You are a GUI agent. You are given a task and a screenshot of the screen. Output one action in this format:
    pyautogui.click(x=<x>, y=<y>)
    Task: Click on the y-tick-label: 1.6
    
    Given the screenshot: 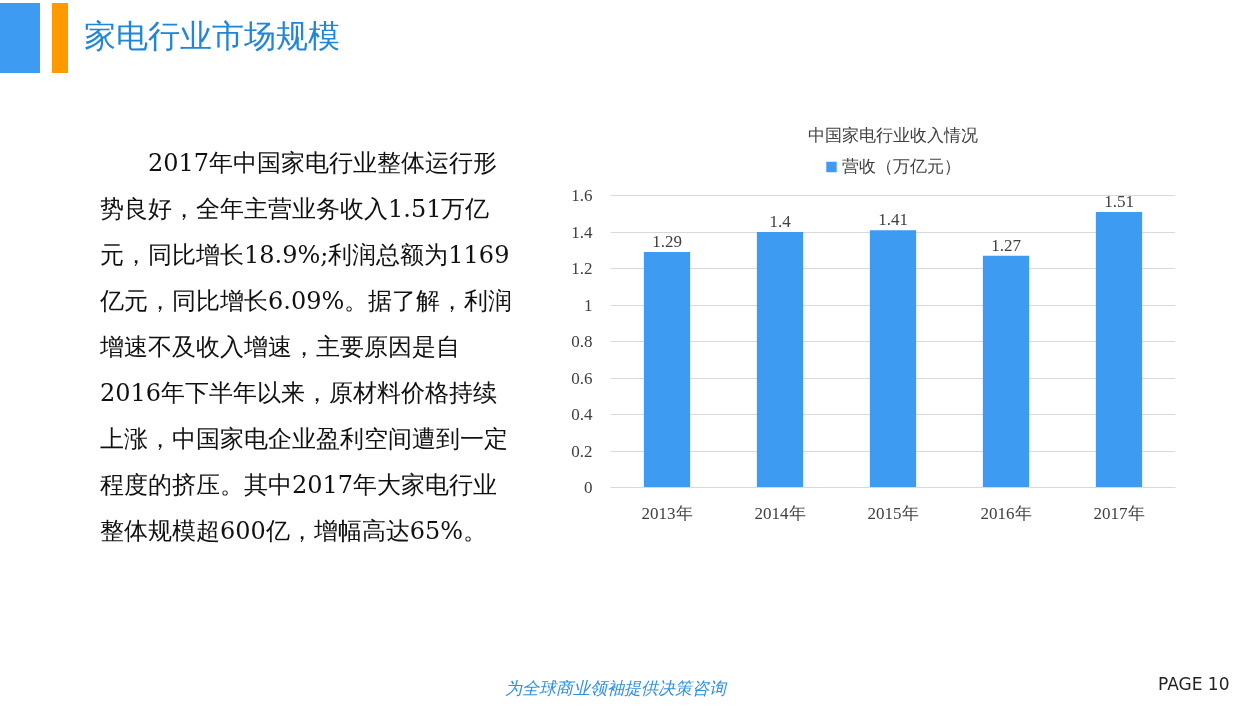 What is the action you would take?
    pyautogui.click(x=582, y=195)
    